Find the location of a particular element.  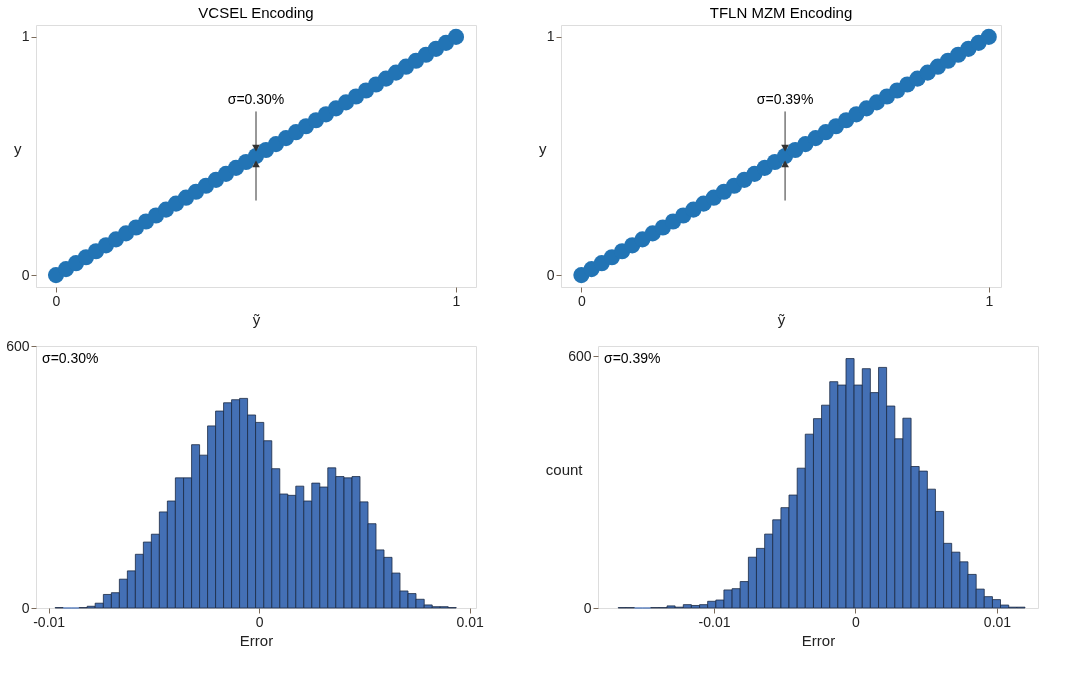

y-axis-title: count is located at coordinates (564, 469).